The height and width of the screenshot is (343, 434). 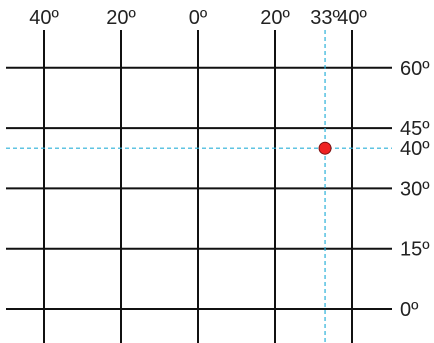 What do you see at coordinates (409, 310) in the screenshot?
I see `parallel-label: 0º` at bounding box center [409, 310].